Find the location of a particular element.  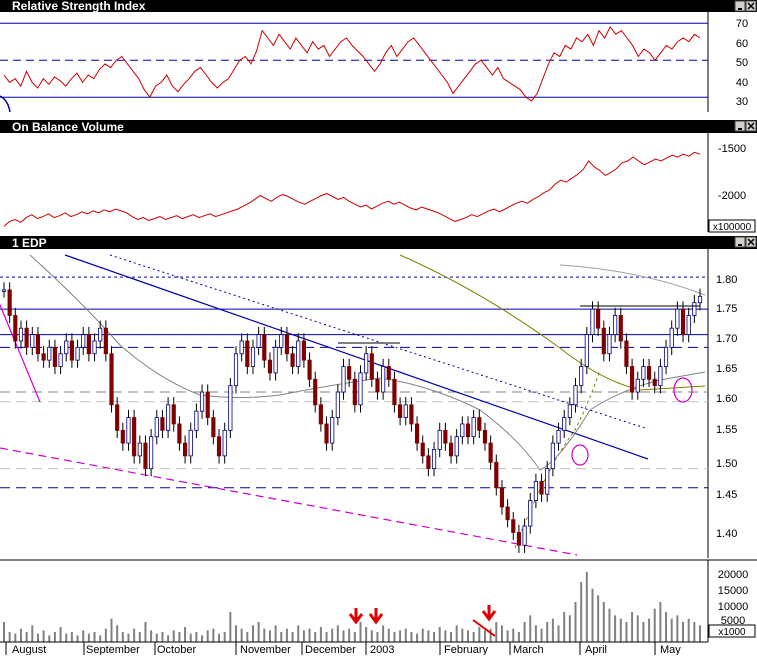

obv-multiplier-box is located at coordinates (732, 226).